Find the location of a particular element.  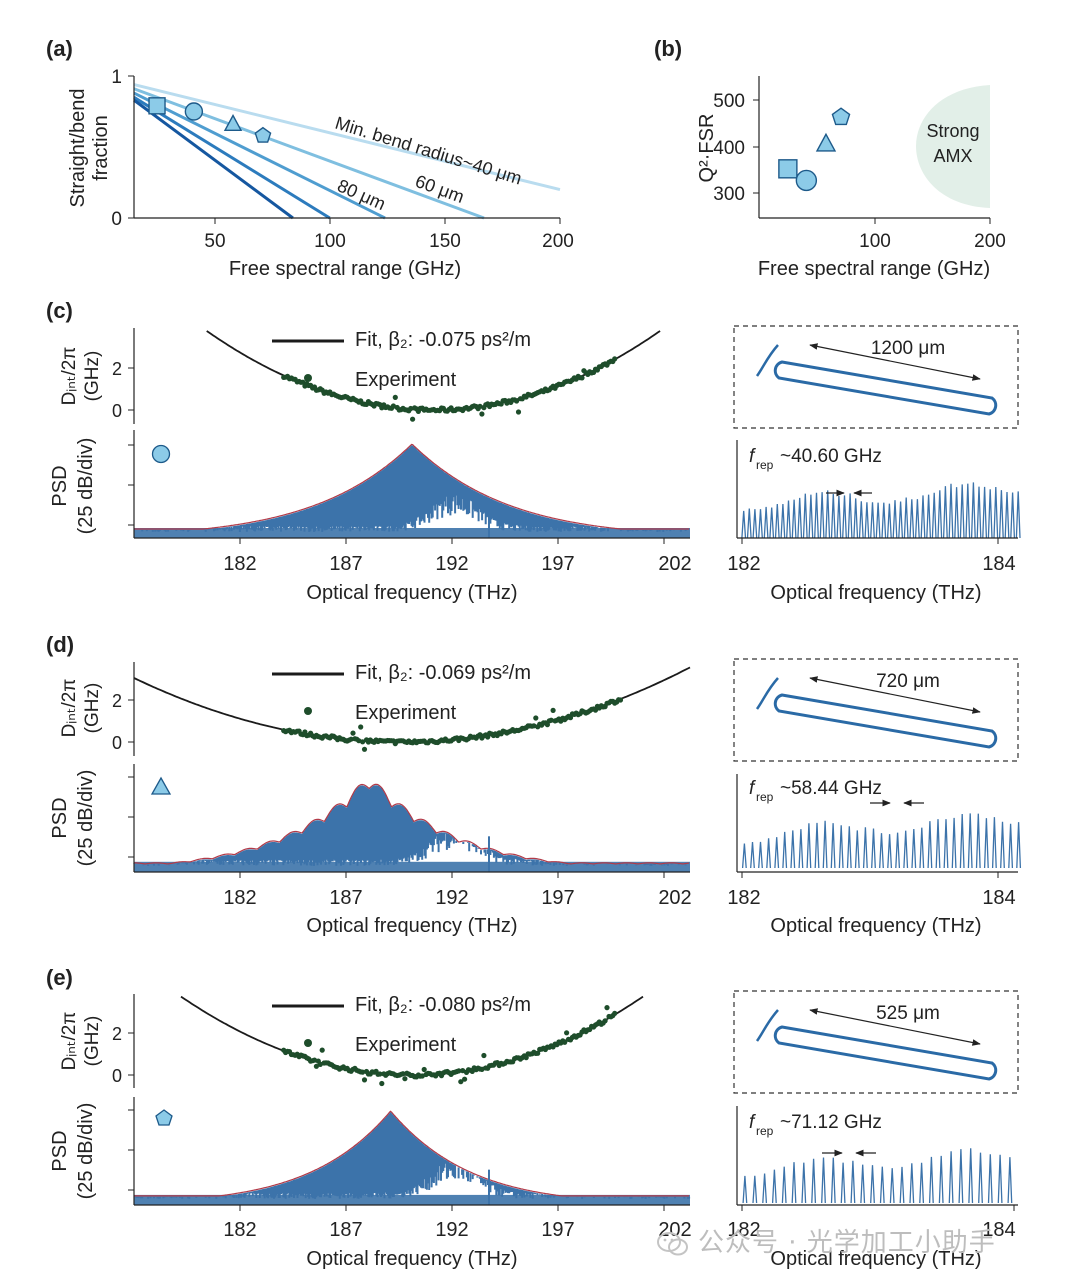

panel-b-ytick-label-400: 400 is located at coordinates (729, 148).